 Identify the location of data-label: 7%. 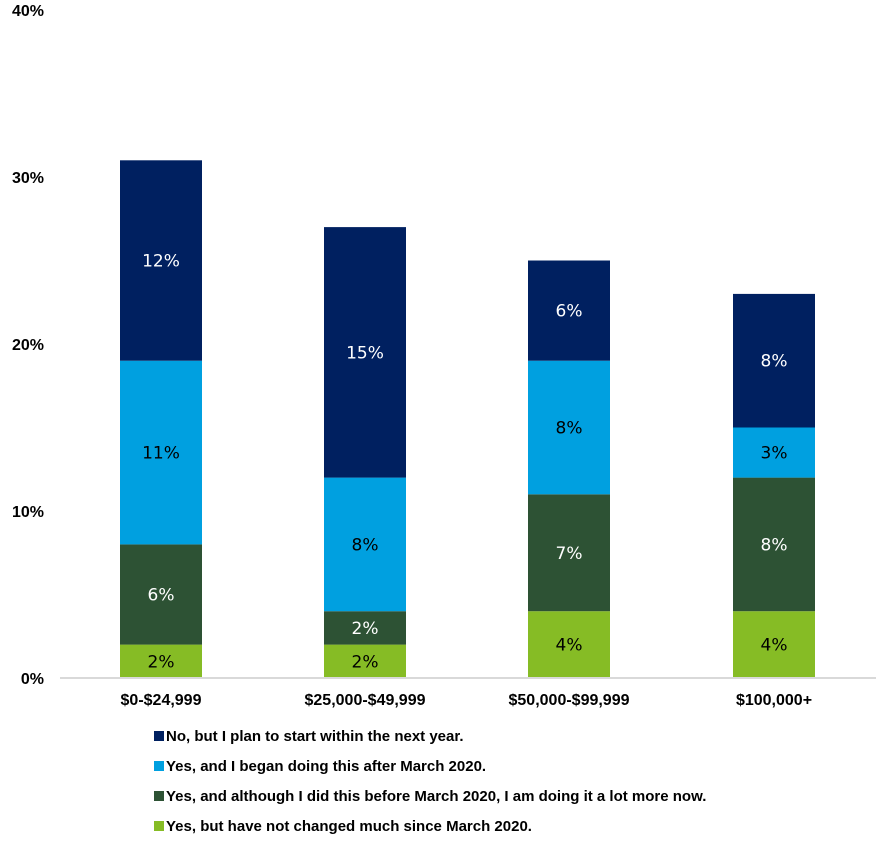
(569, 554).